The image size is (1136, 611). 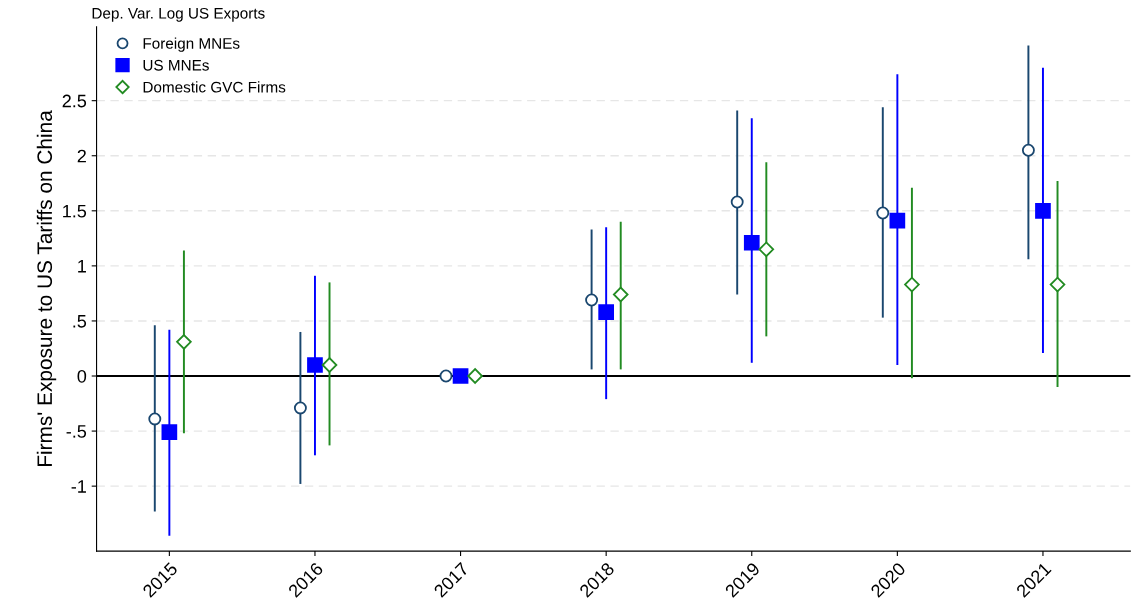 What do you see at coordinates (214, 87) in the screenshot?
I see `legend-label: Domestic GVC Firms` at bounding box center [214, 87].